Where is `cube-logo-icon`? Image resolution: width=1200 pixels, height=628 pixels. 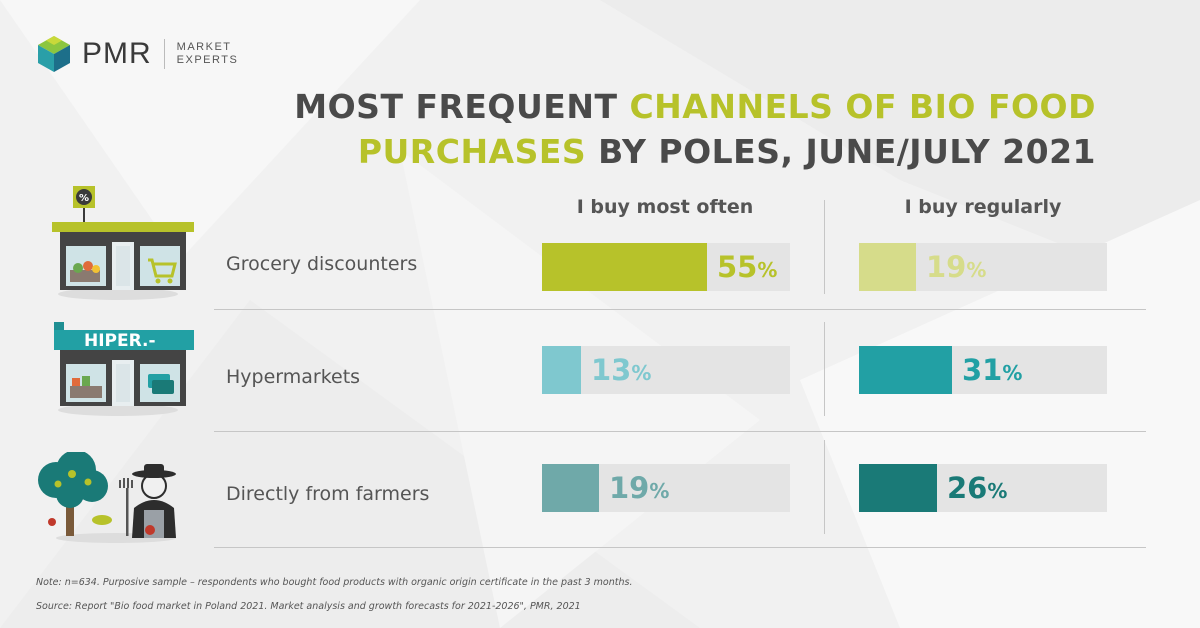
cube-logo-icon is located at coordinates (54, 54).